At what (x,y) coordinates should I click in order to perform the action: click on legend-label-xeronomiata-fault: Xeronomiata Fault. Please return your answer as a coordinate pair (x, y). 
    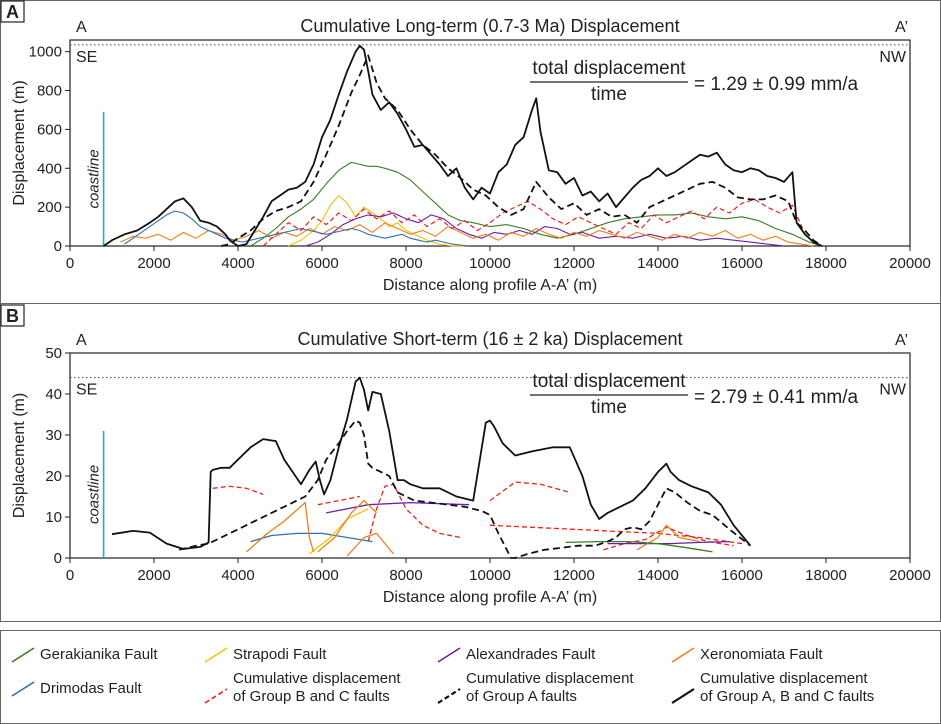
    Looking at the image, I should click on (761, 654).